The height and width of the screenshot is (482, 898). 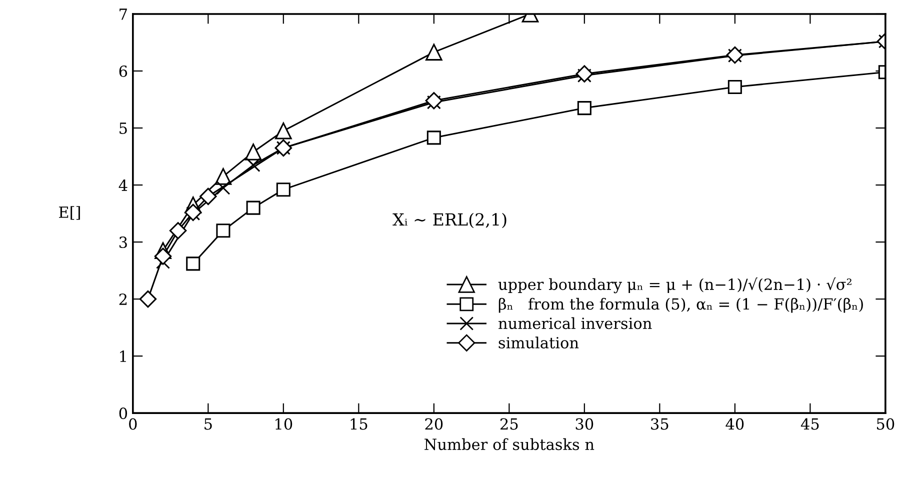 What do you see at coordinates (434, 424) in the screenshot?
I see `x-tick-label: 20` at bounding box center [434, 424].